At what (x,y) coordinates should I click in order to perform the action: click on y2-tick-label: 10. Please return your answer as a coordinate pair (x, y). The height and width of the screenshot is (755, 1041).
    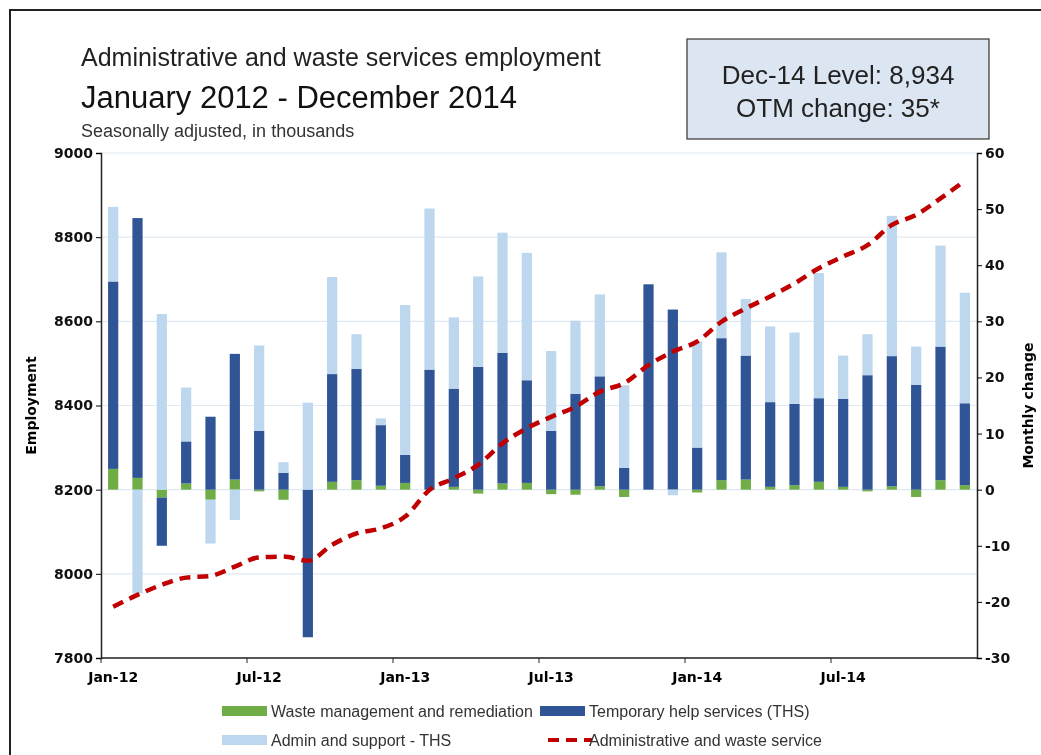
    Looking at the image, I should click on (995, 433).